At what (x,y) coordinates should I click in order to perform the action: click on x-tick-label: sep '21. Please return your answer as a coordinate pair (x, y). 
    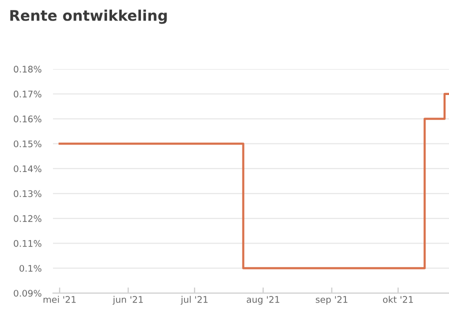
    Looking at the image, I should click on (332, 300).